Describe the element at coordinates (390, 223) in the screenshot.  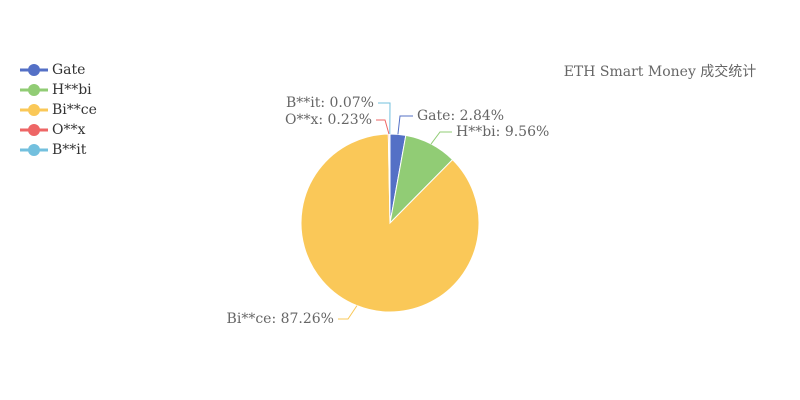
I see `pie-slice` at that location.